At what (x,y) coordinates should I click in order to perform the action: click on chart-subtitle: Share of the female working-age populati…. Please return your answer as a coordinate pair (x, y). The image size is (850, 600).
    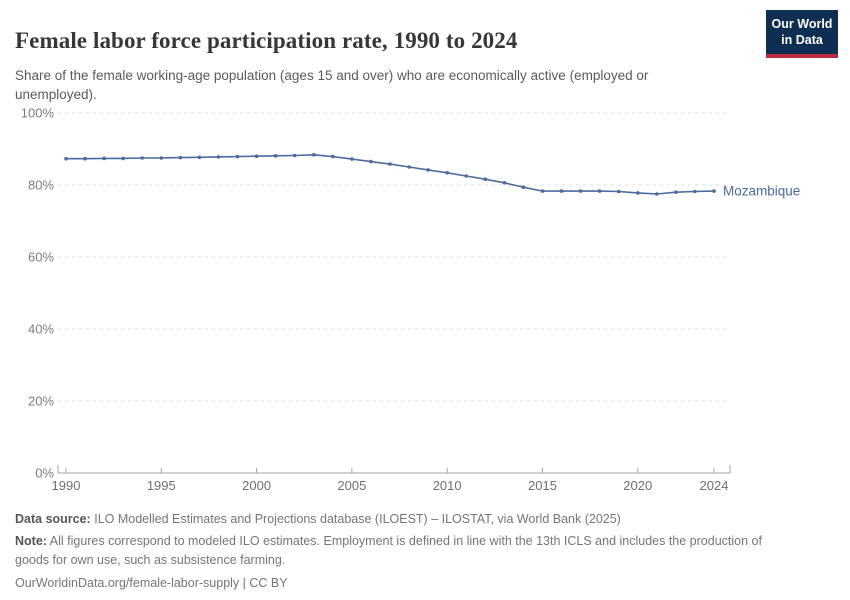
    Looking at the image, I should click on (332, 85).